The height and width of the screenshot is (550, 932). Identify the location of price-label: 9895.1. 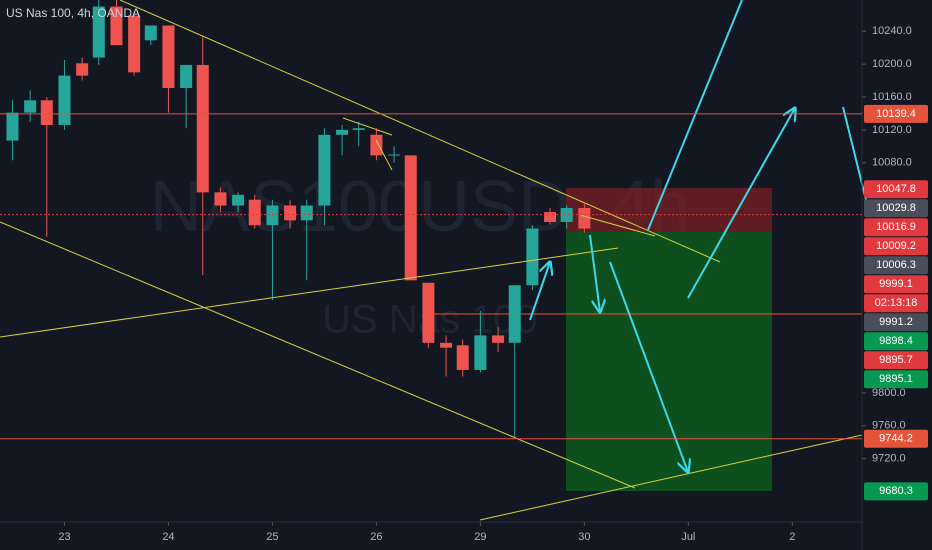
(896, 379).